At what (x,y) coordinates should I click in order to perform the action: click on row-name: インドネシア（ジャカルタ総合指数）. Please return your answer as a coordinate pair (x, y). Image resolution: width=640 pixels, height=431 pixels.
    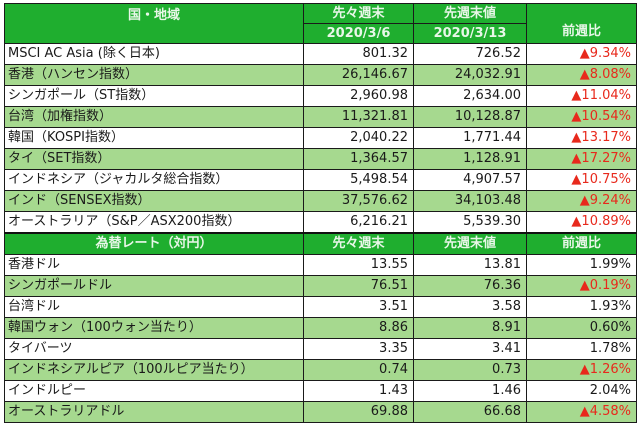
    Looking at the image, I should click on (154, 180).